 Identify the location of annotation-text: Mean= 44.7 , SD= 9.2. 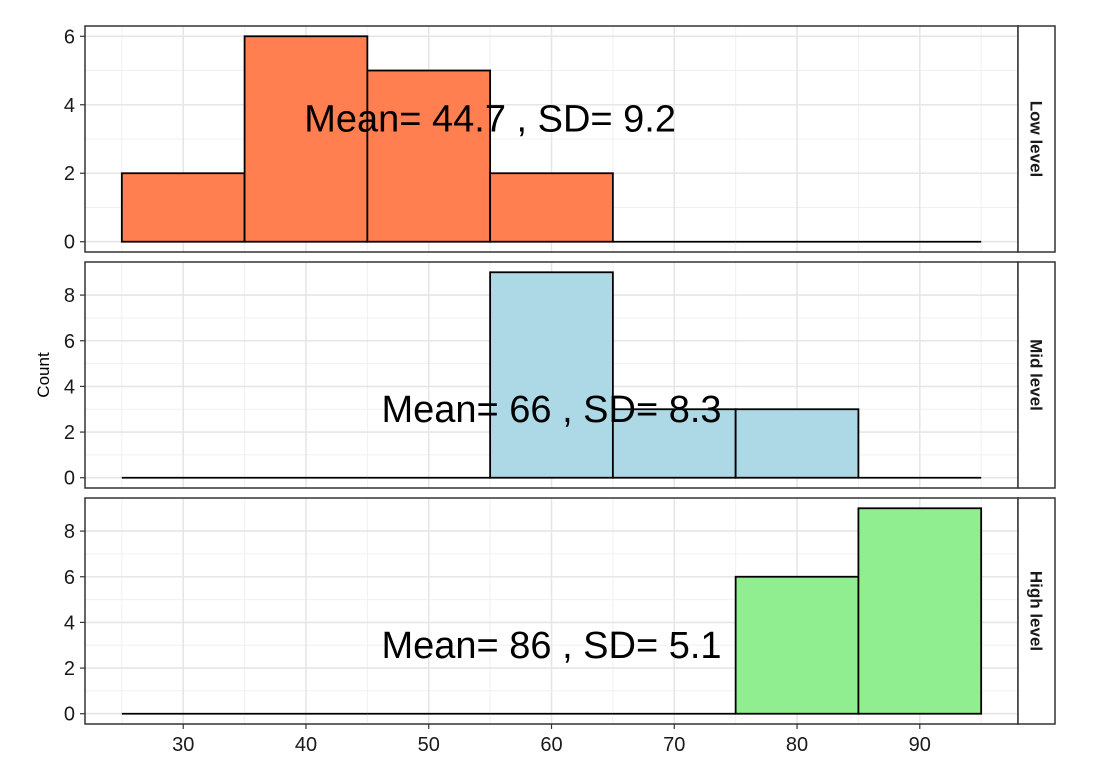
(490, 119).